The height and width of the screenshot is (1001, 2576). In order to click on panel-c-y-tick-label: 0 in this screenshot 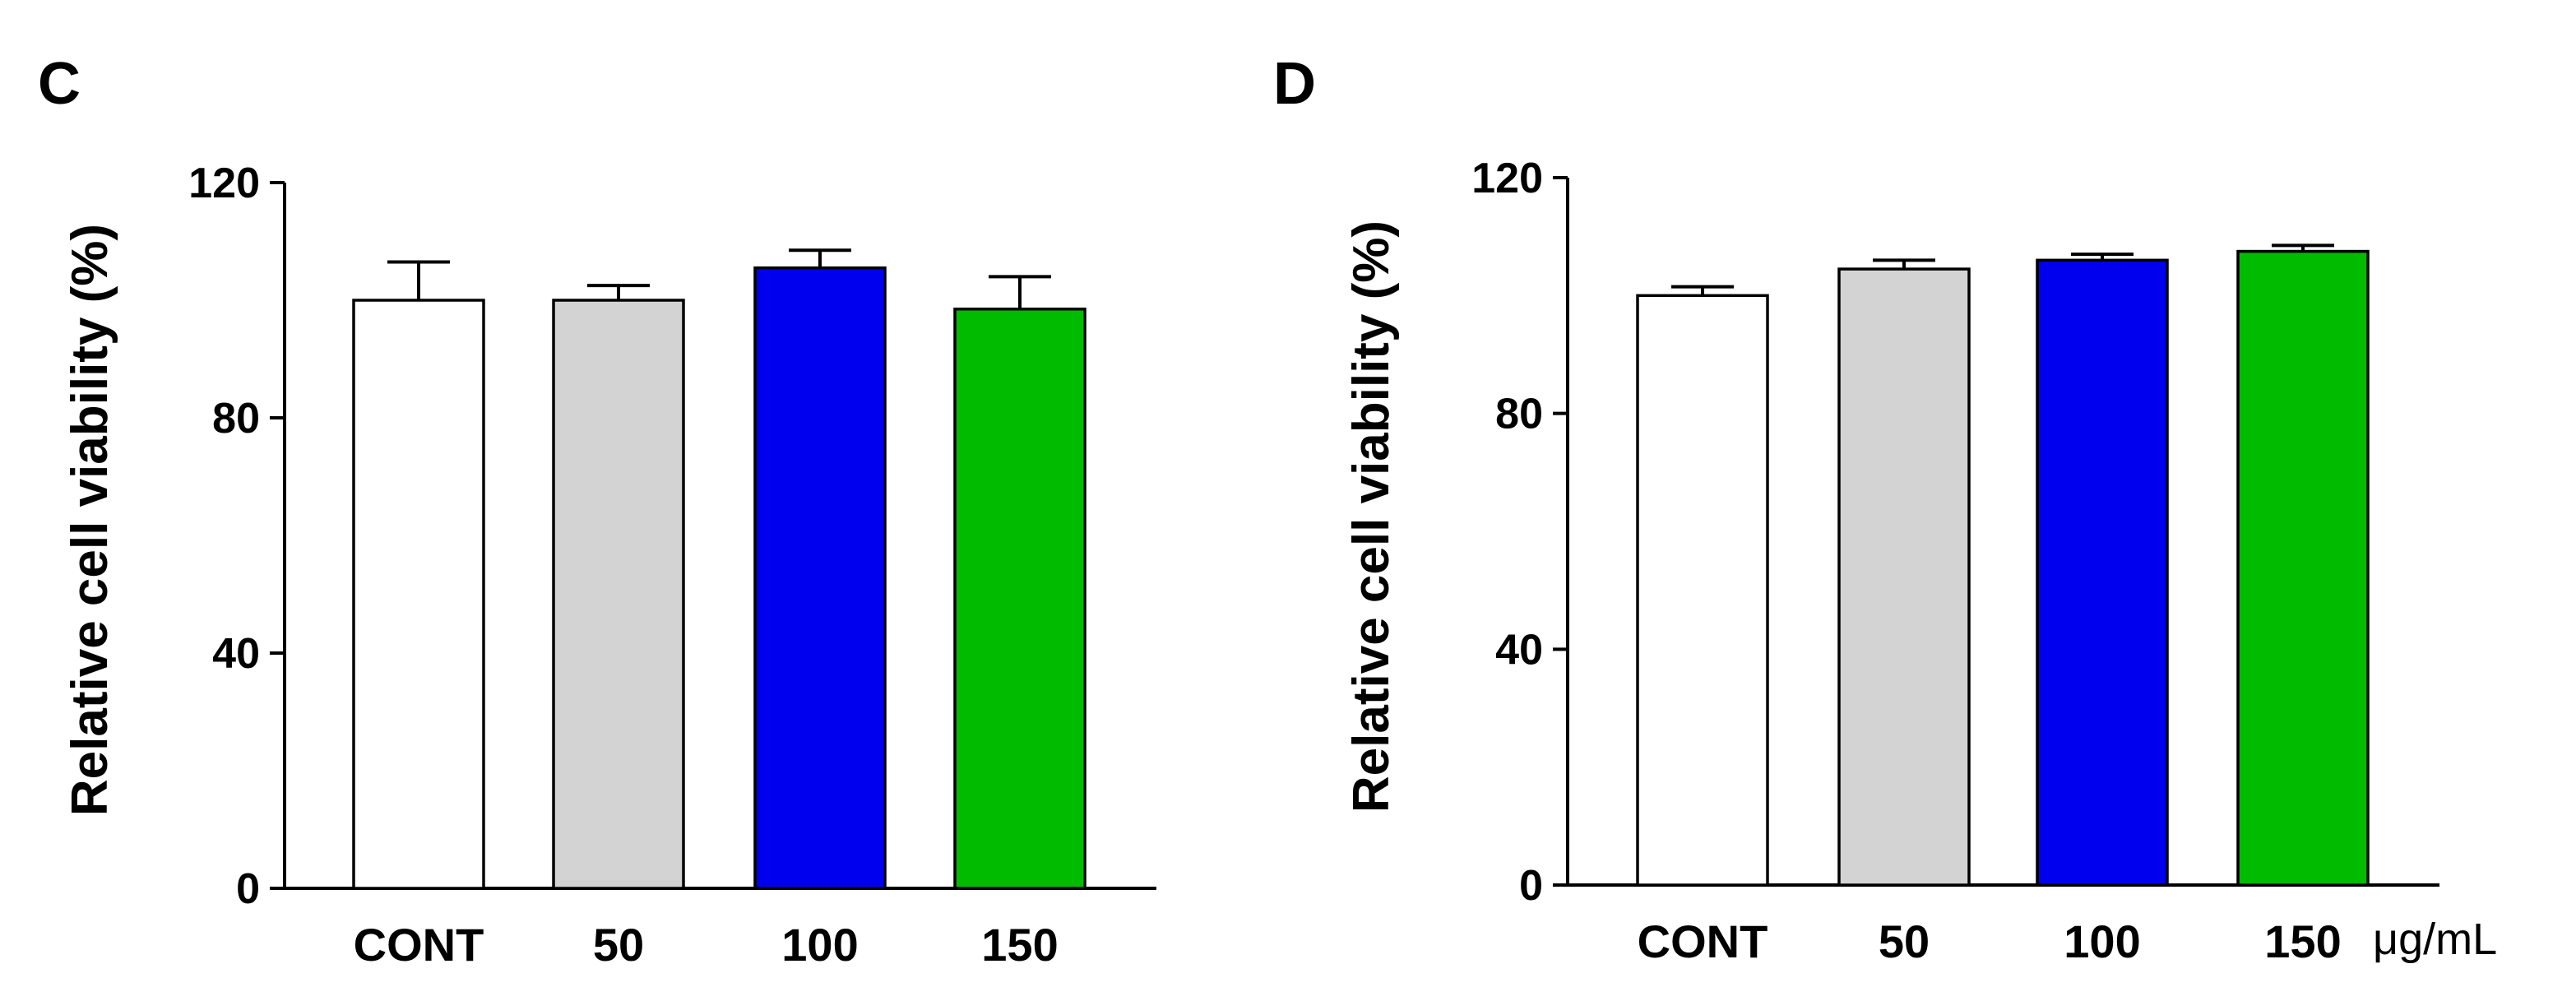, I will do `click(248, 889)`.